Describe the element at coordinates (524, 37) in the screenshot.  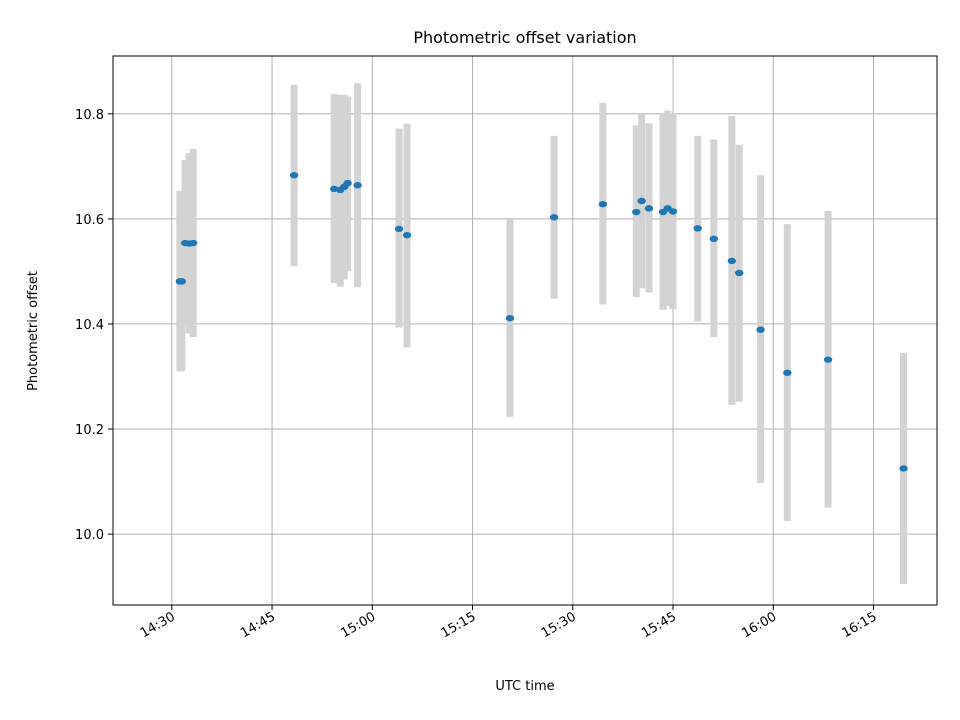
I see `chart-title: Photometric offset variation` at that location.